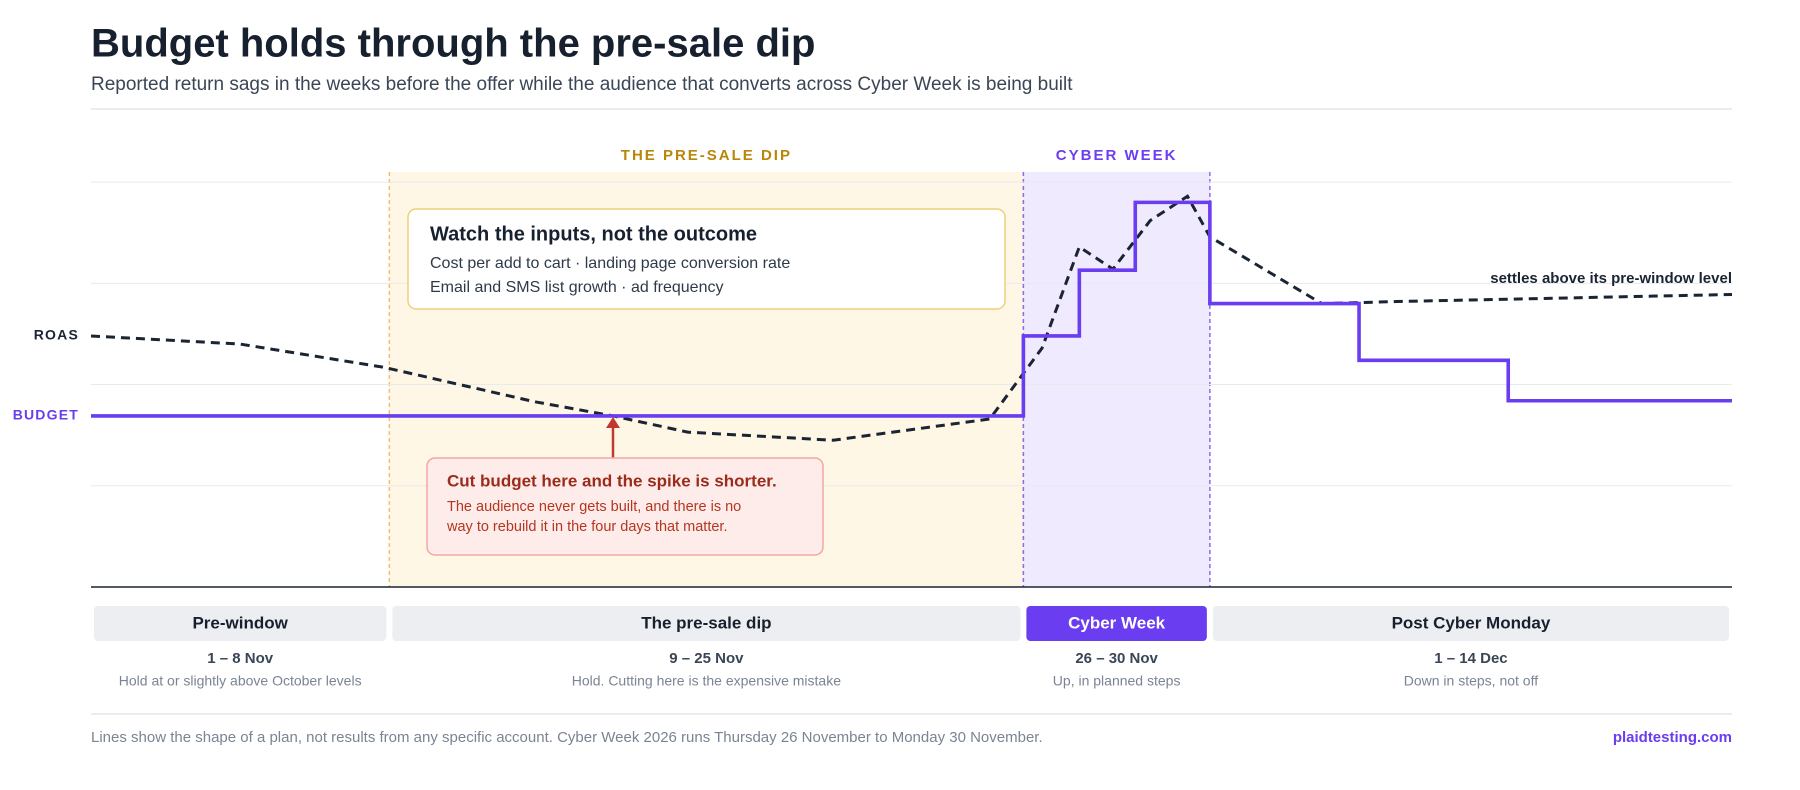 This screenshot has width=1800, height=790. I want to click on phase-name: The pre-sale dip, so click(706, 622).